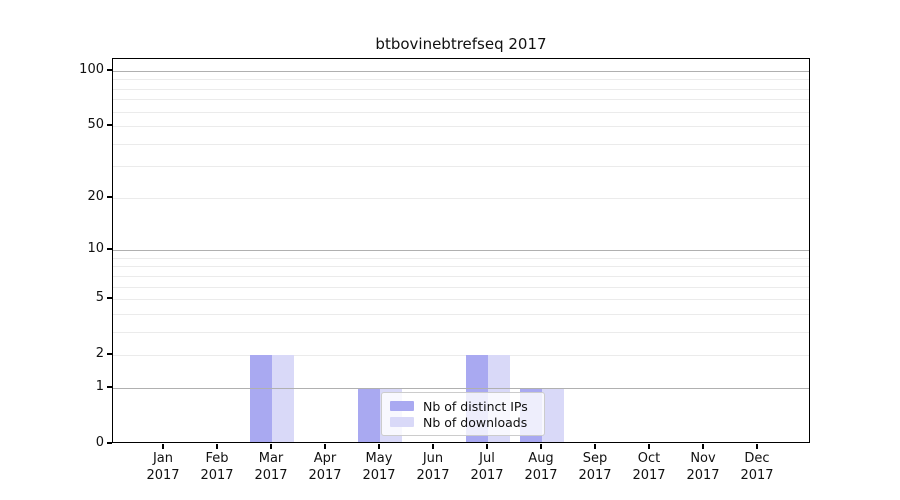 The width and height of the screenshot is (900, 500). Describe the element at coordinates (553, 415) in the screenshot. I see `bar-downloads-aug` at that location.